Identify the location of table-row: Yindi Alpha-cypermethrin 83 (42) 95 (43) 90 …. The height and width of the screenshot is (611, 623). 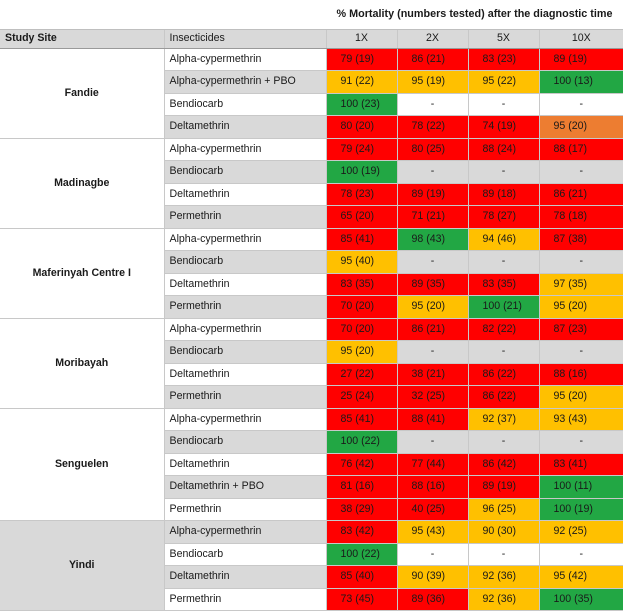
(311, 565).